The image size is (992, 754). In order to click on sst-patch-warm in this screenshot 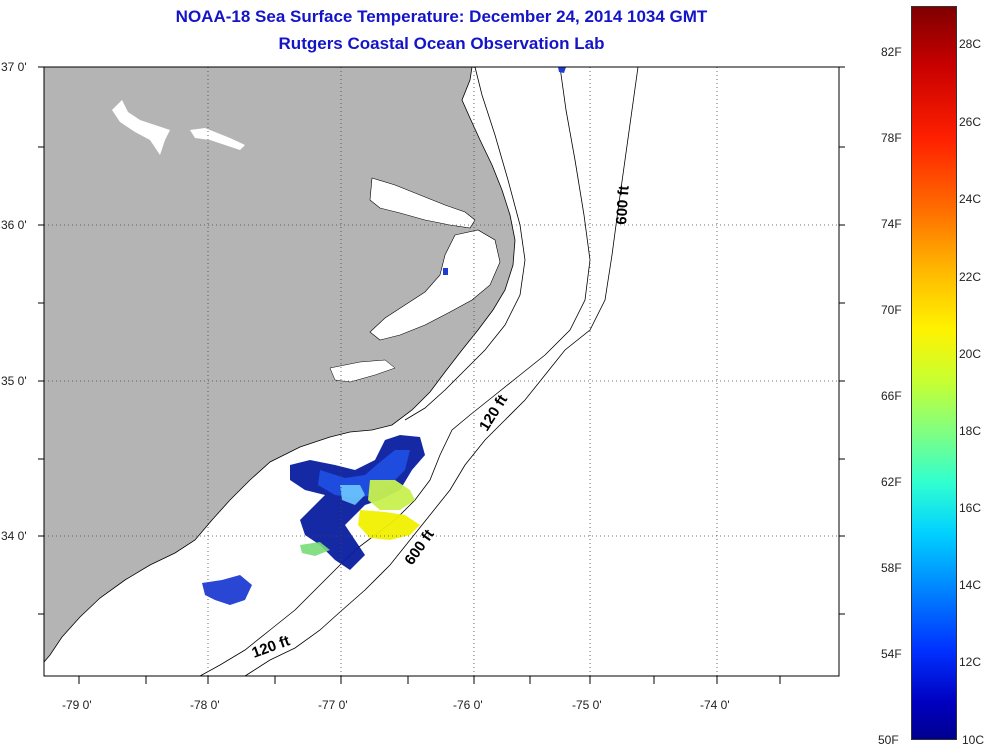, I will do `click(391, 495)`.